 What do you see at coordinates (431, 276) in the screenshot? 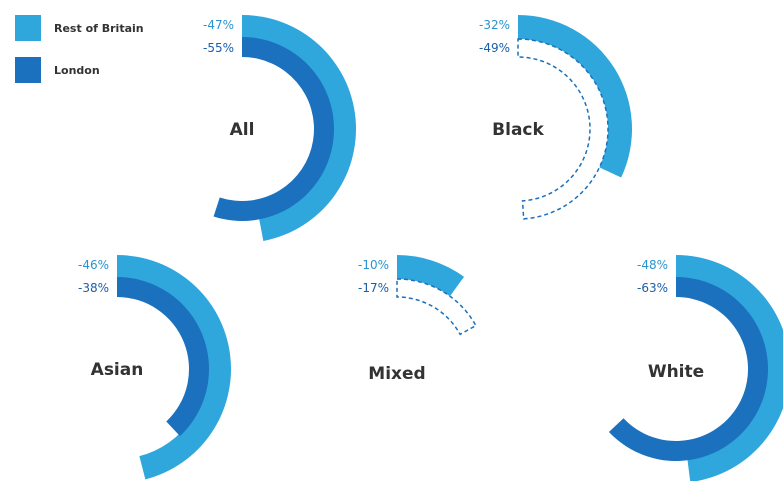
I see `arc-rest-of-britain-mixed` at bounding box center [431, 276].